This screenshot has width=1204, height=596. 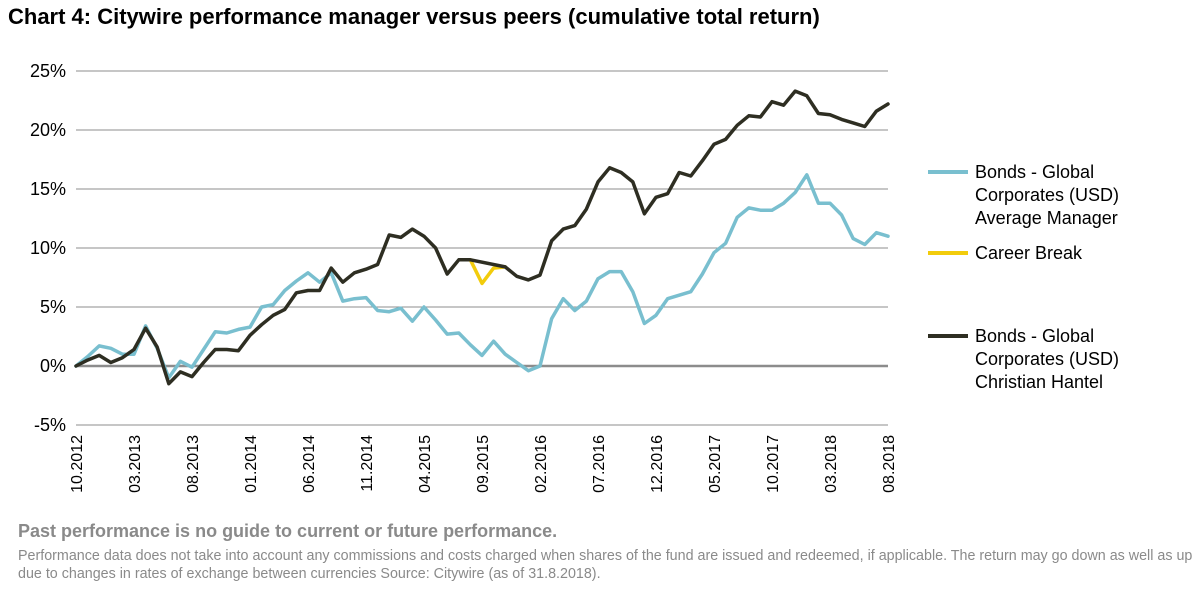 What do you see at coordinates (48, 71) in the screenshot?
I see `y-tick-label: 25%` at bounding box center [48, 71].